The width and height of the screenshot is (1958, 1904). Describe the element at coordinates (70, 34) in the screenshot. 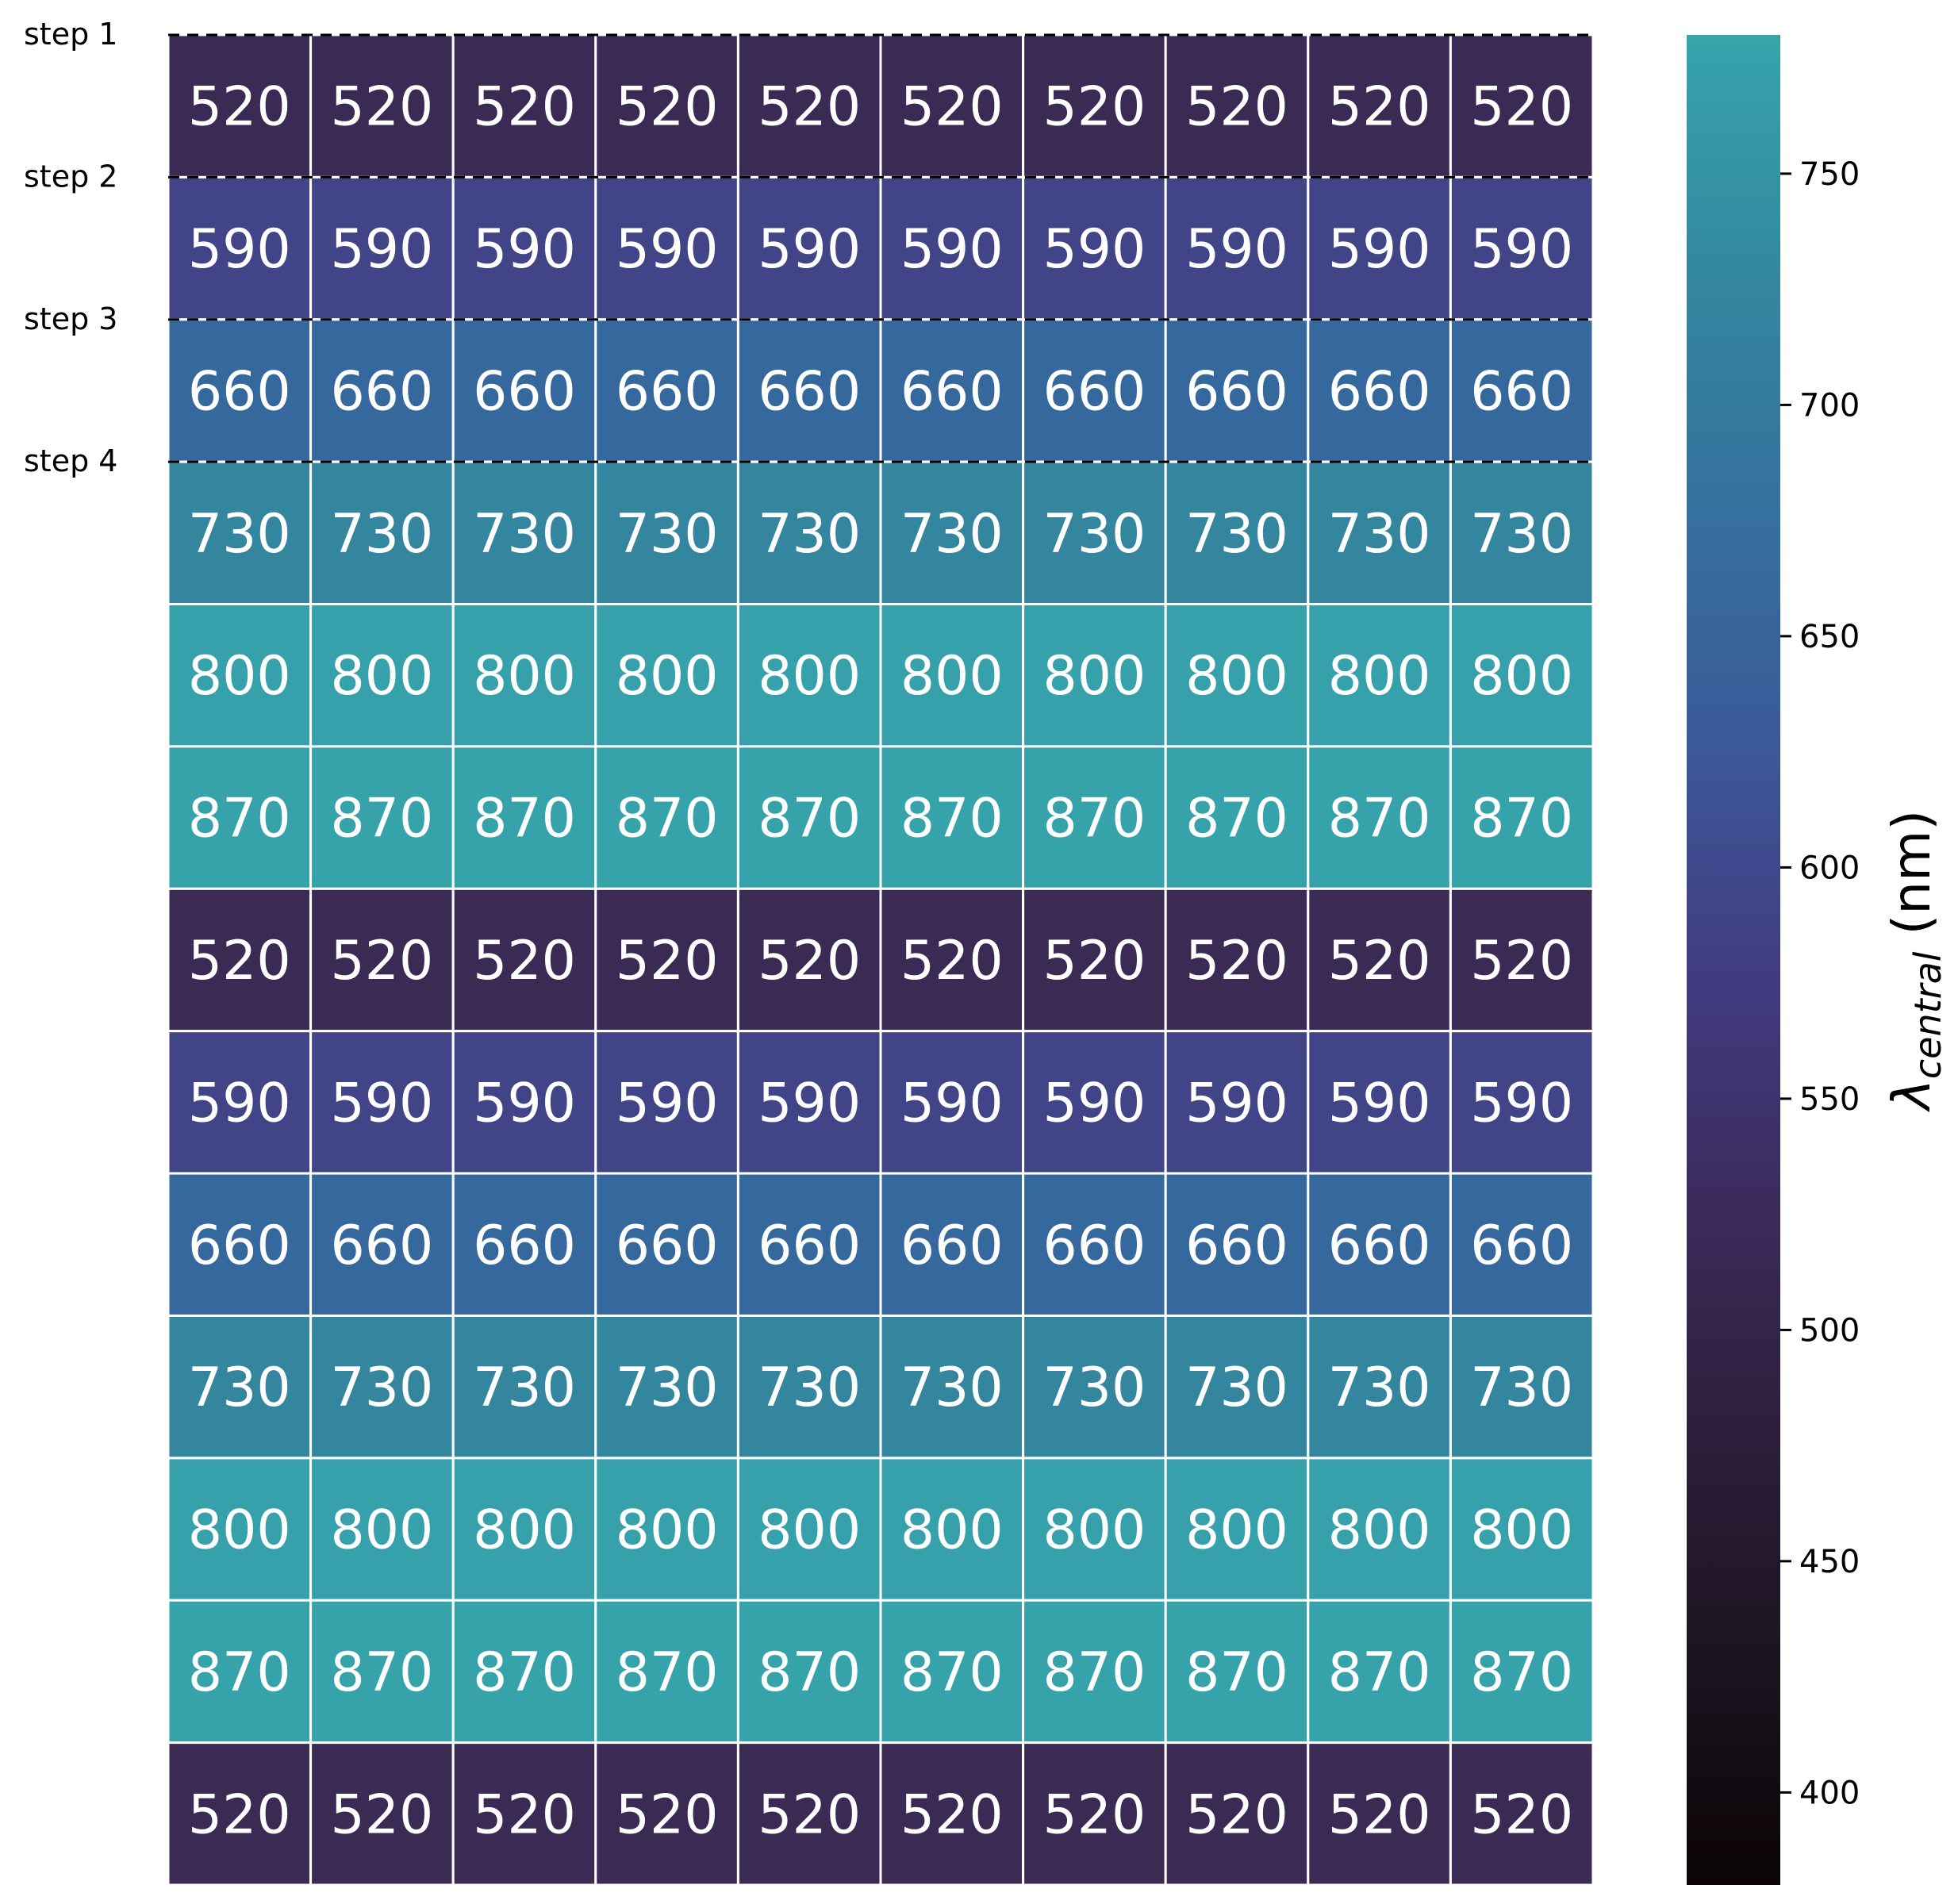

I see `step-label: step 1` at that location.